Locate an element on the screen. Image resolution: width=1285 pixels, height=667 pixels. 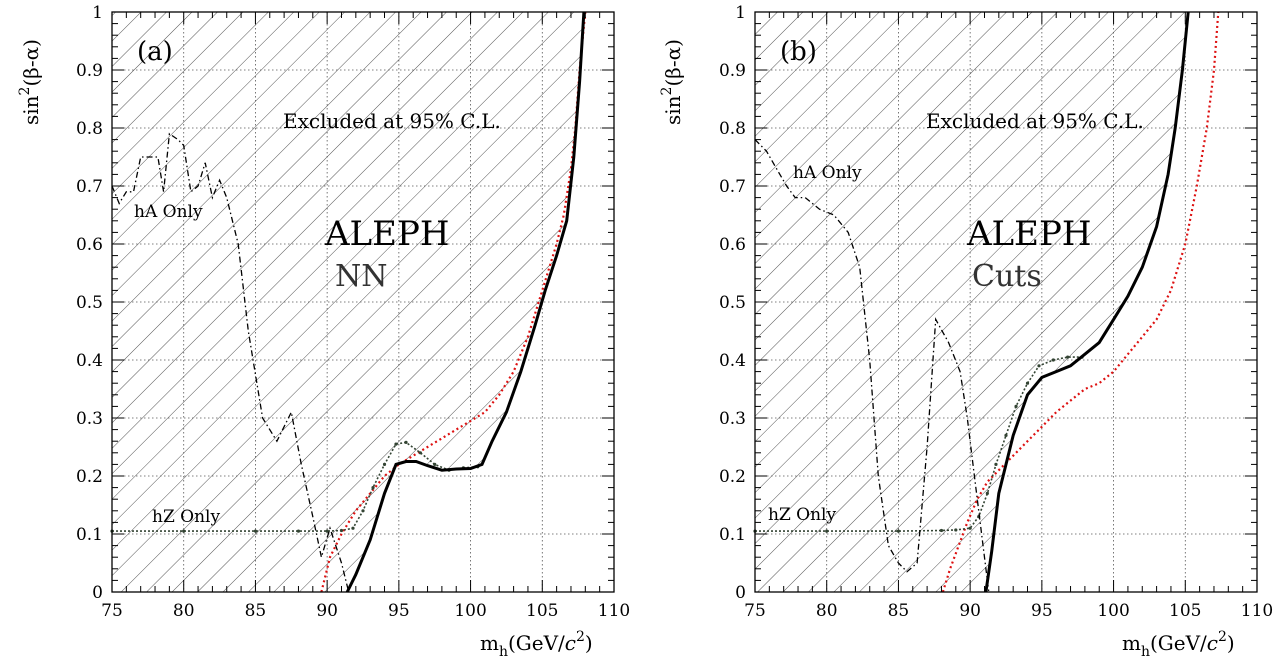
observed-curve is located at coordinates (1087, 302).